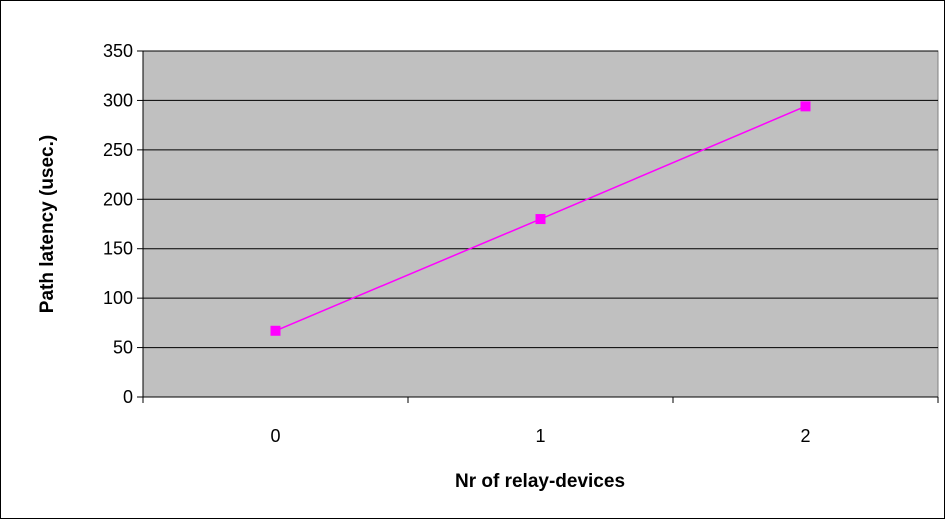 This screenshot has height=525, width=946. I want to click on x-tick-label-2: 2, so click(805, 436).